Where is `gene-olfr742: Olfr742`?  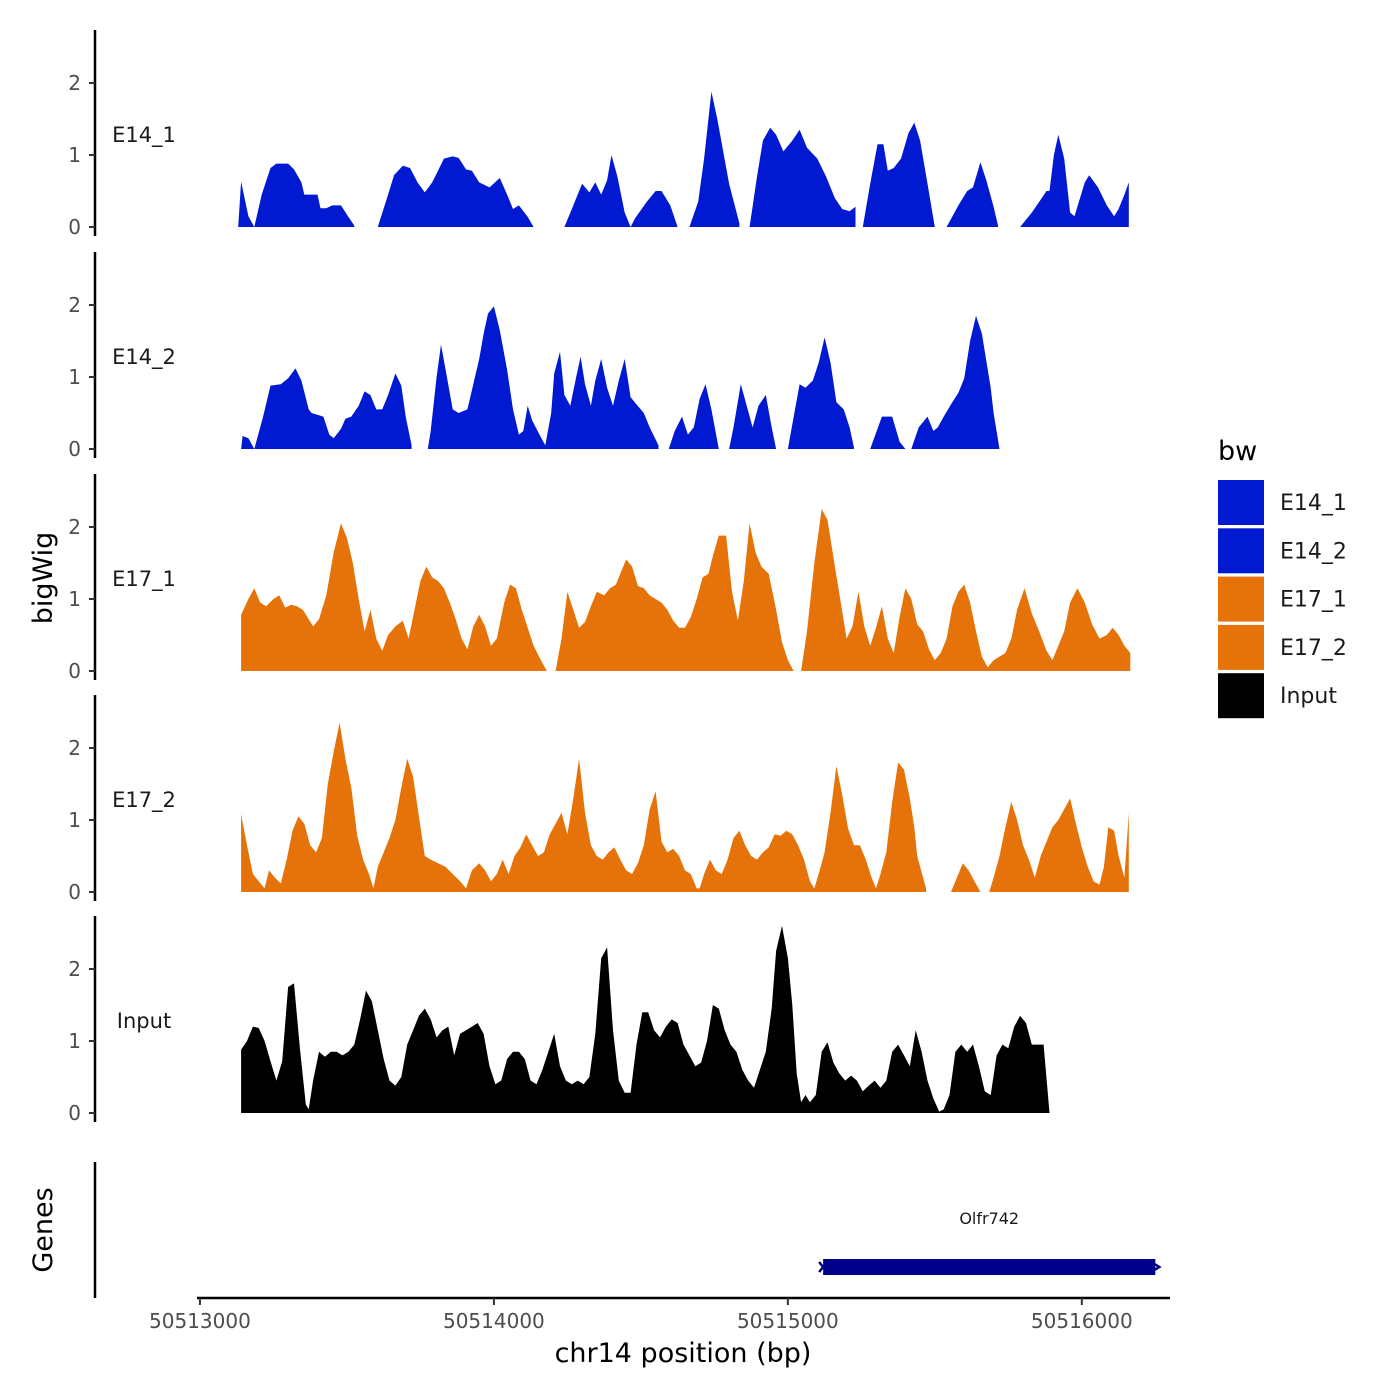 gene-olfr742: Olfr742 is located at coordinates (990, 1242).